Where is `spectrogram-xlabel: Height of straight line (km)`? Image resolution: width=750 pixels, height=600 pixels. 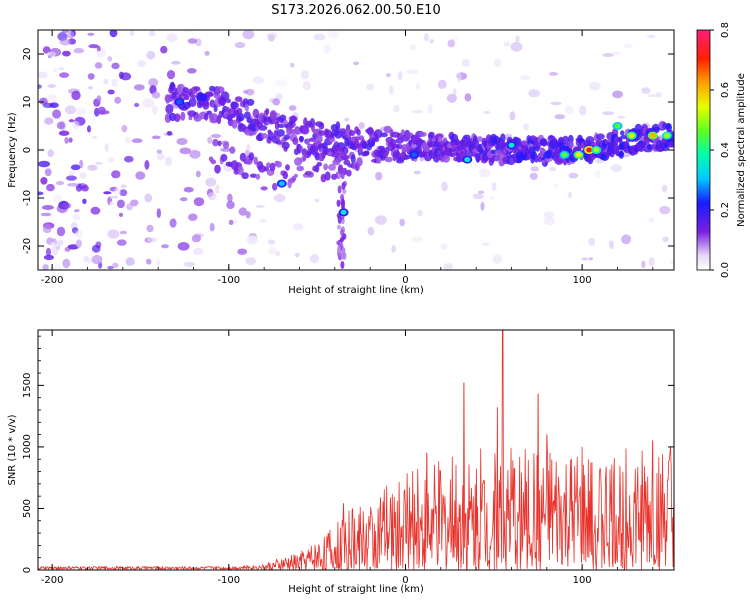
spectrogram-xlabel: Height of straight line (km) is located at coordinates (356, 290).